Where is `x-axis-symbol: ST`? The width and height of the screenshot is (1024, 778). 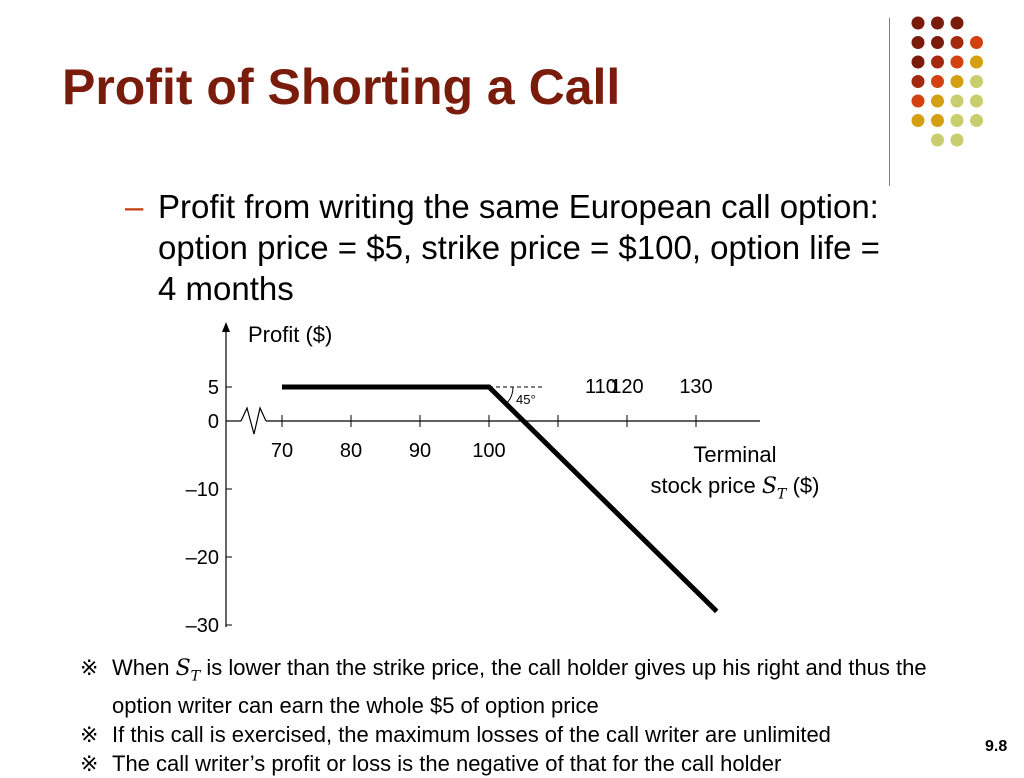
x-axis-symbol: ST is located at coordinates (774, 488).